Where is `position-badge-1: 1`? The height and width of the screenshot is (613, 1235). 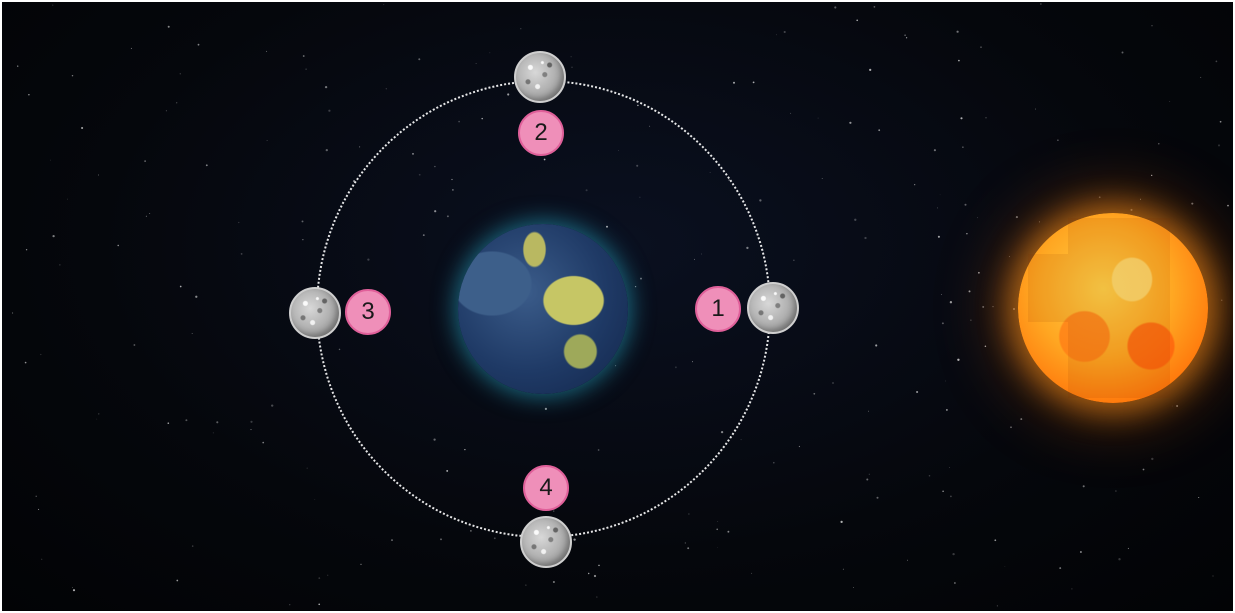 position-badge-1: 1 is located at coordinates (718, 309).